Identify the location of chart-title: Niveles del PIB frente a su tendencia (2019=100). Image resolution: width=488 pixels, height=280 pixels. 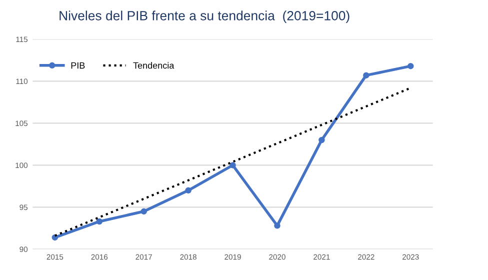
(205, 16).